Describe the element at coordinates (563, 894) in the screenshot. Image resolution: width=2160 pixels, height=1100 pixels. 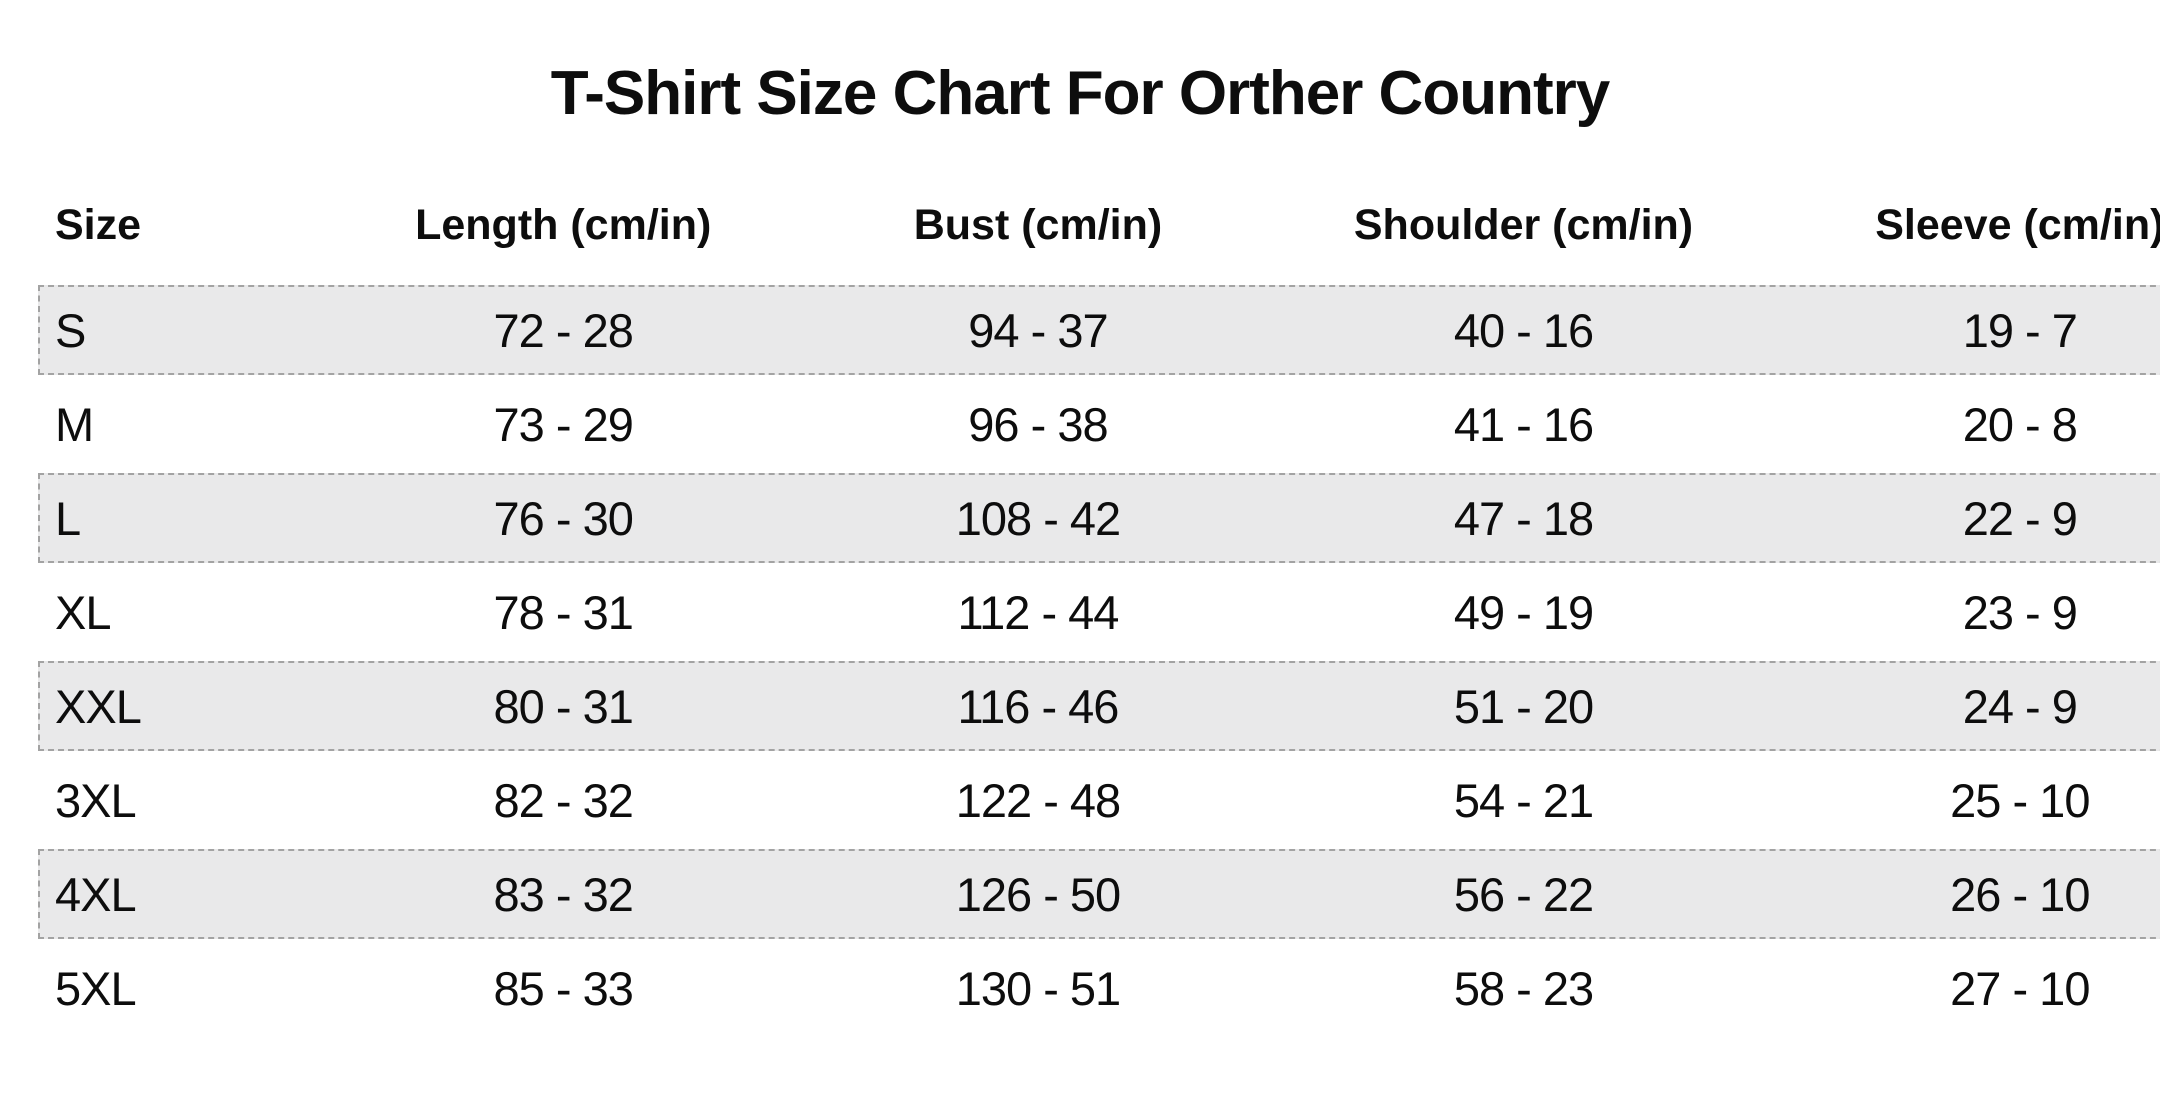
I see `cell-length: 83 - 32` at that location.